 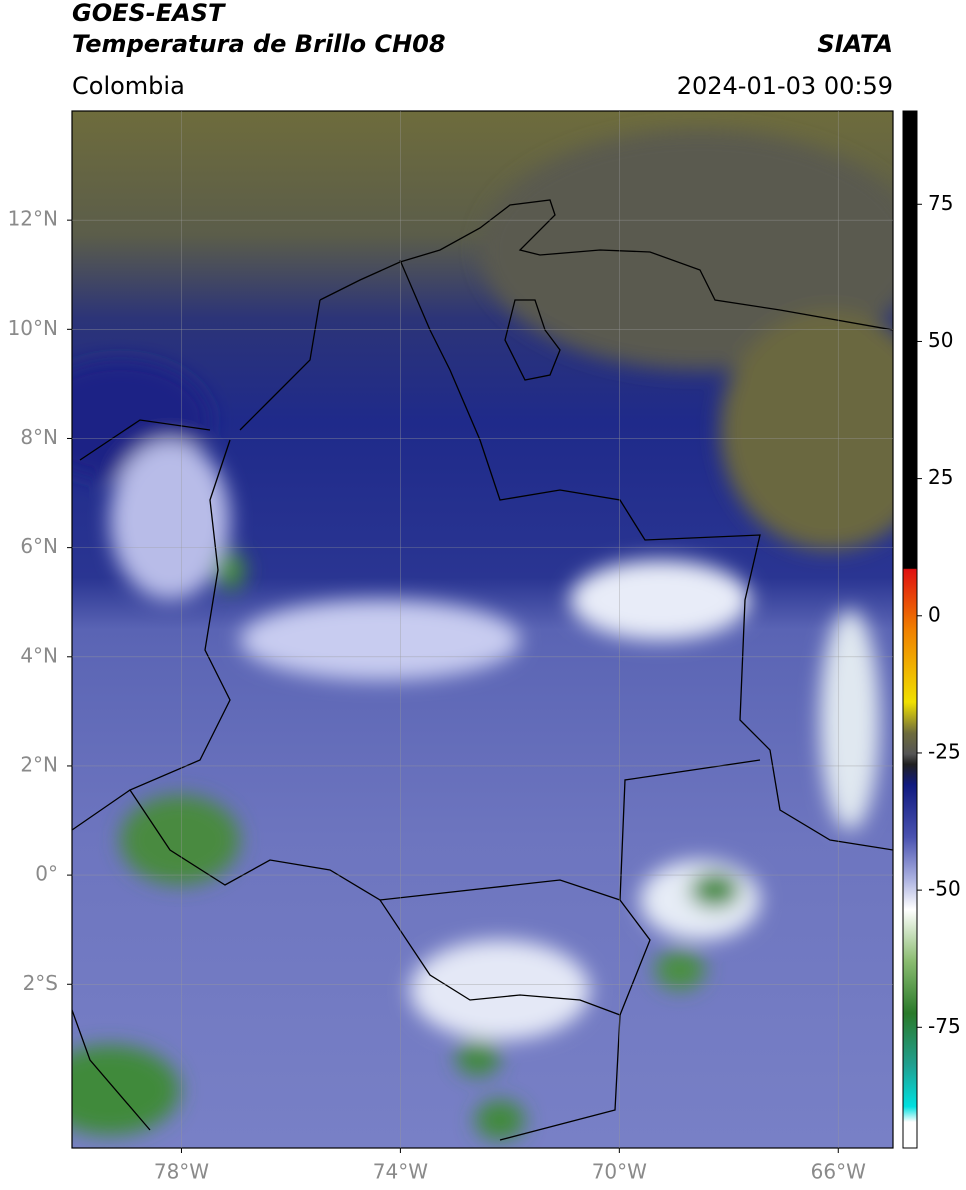 I want to click on x-tick-label: 78°W, so click(x=181, y=1172).